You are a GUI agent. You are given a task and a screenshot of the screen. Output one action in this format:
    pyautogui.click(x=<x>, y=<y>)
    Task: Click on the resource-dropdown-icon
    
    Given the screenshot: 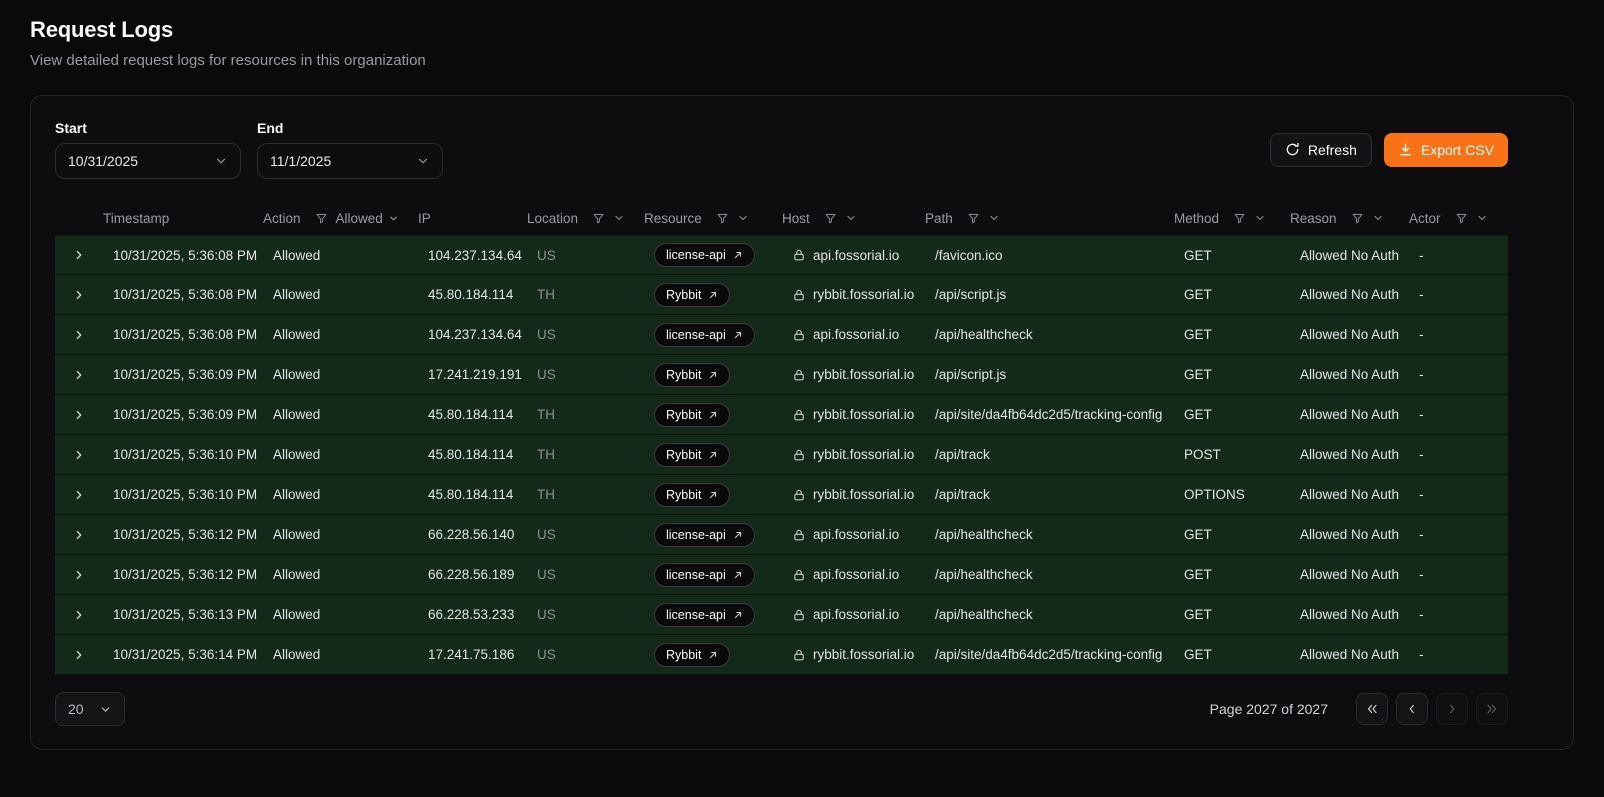 What is the action you would take?
    pyautogui.click(x=743, y=218)
    